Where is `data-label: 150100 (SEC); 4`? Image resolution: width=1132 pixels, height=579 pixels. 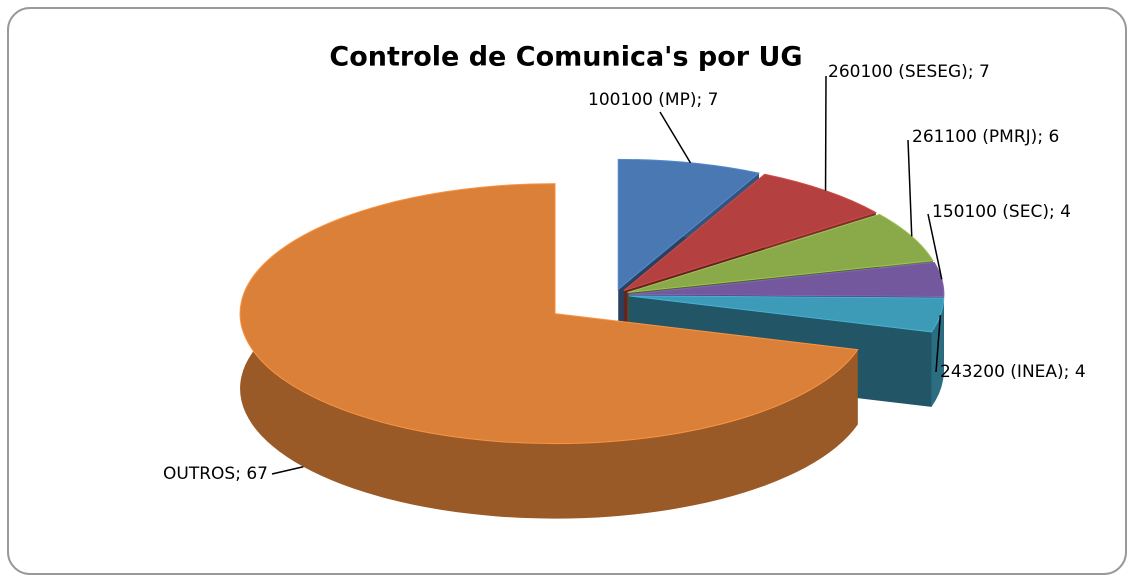
data-label: 150100 (SEC); 4 is located at coordinates (1001, 212).